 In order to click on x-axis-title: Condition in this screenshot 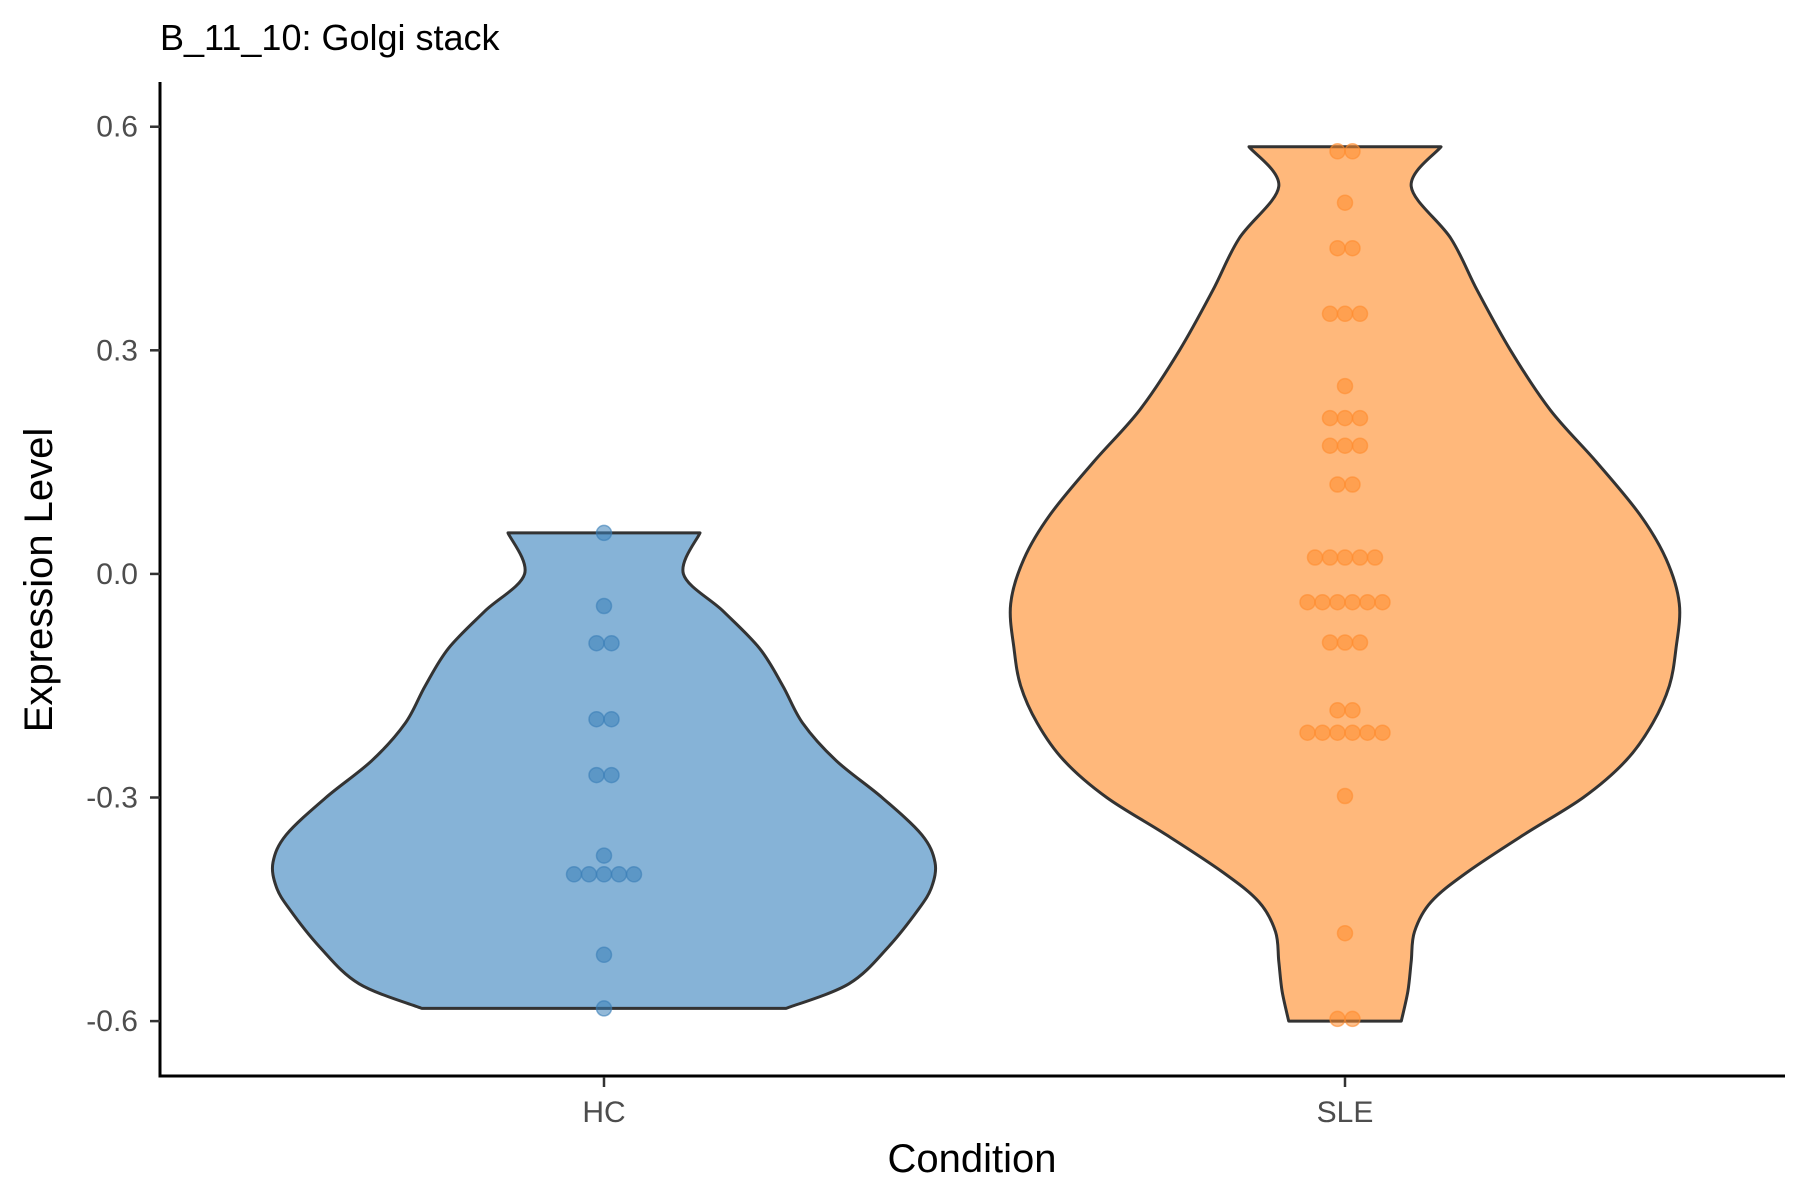, I will do `click(971, 1159)`.